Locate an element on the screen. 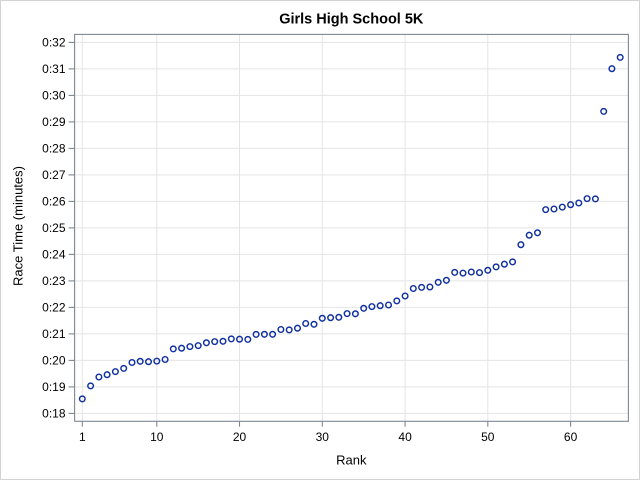  svg-text: 0:24 is located at coordinates (54, 255).